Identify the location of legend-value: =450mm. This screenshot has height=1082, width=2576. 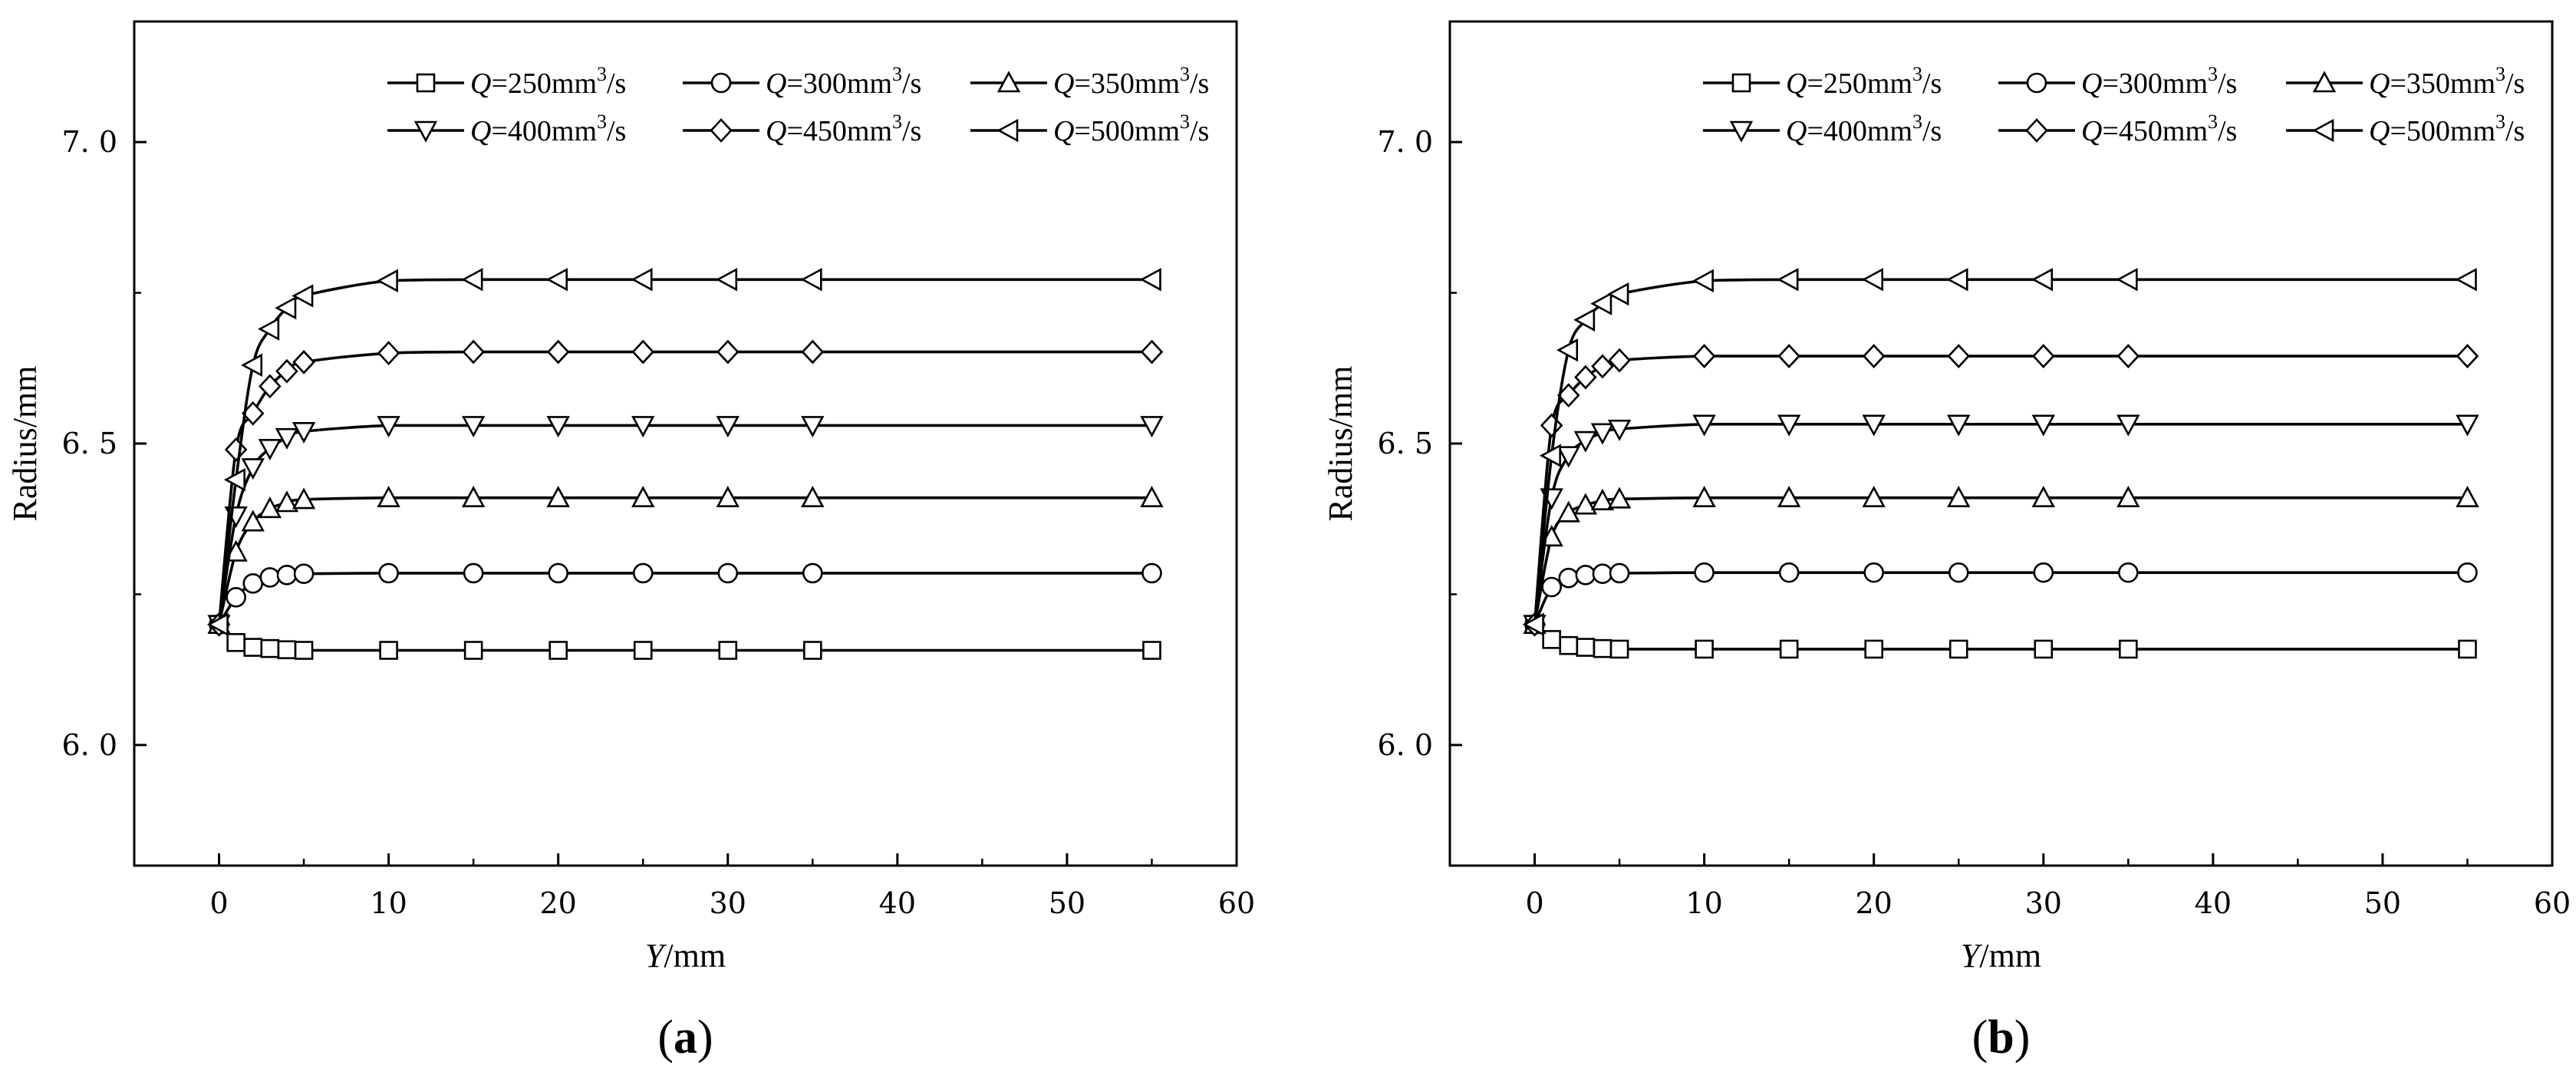
(839, 131).